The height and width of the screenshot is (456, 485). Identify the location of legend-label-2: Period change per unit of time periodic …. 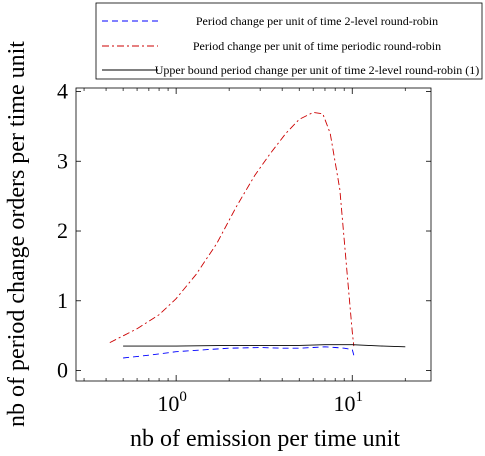
(317, 46).